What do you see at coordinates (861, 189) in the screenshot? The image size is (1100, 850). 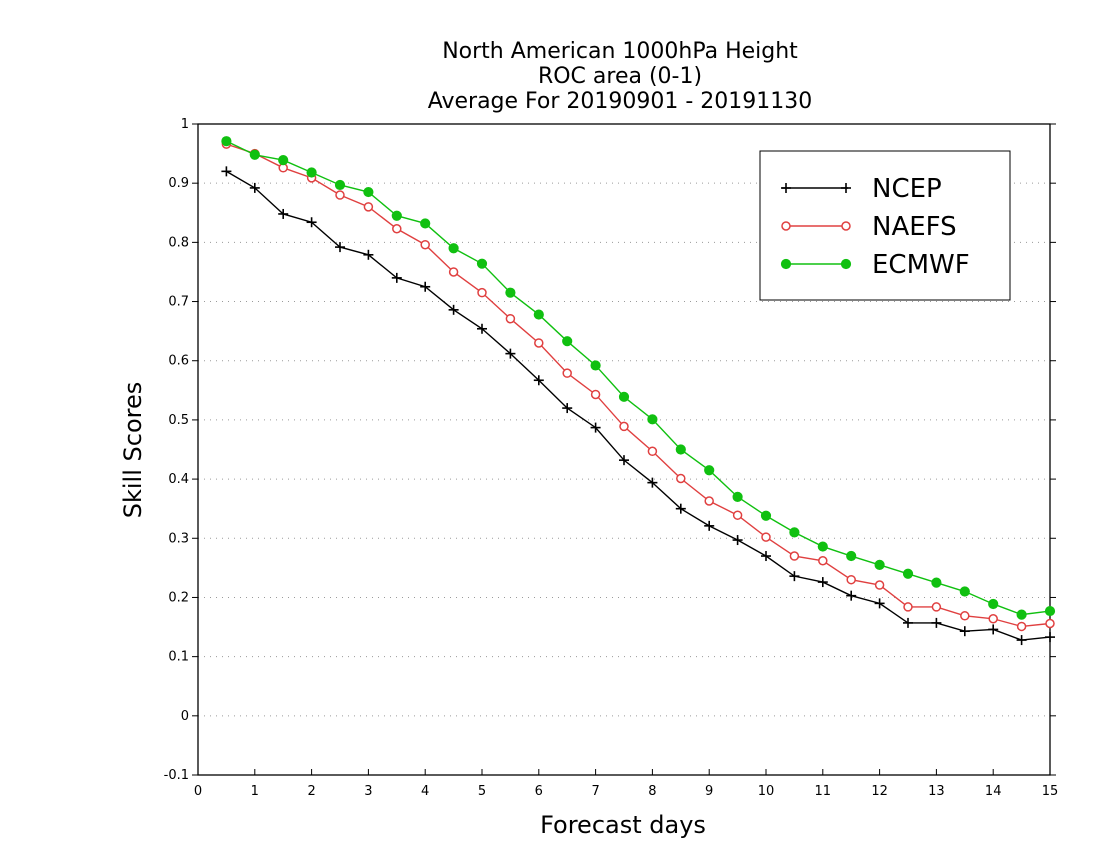 I see `legend-item-ncep: NCEP` at bounding box center [861, 189].